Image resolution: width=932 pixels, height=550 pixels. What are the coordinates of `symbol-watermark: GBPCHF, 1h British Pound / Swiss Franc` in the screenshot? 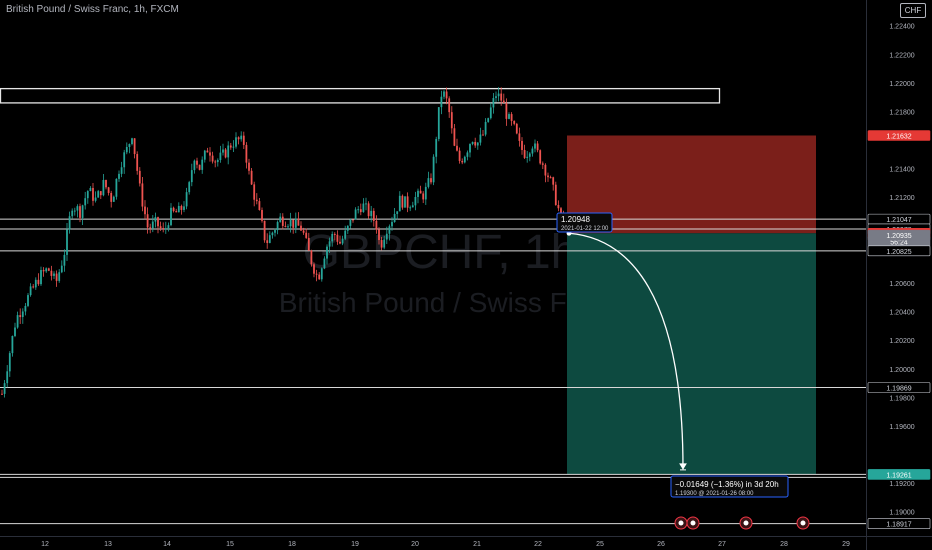 It's located at (450, 272).